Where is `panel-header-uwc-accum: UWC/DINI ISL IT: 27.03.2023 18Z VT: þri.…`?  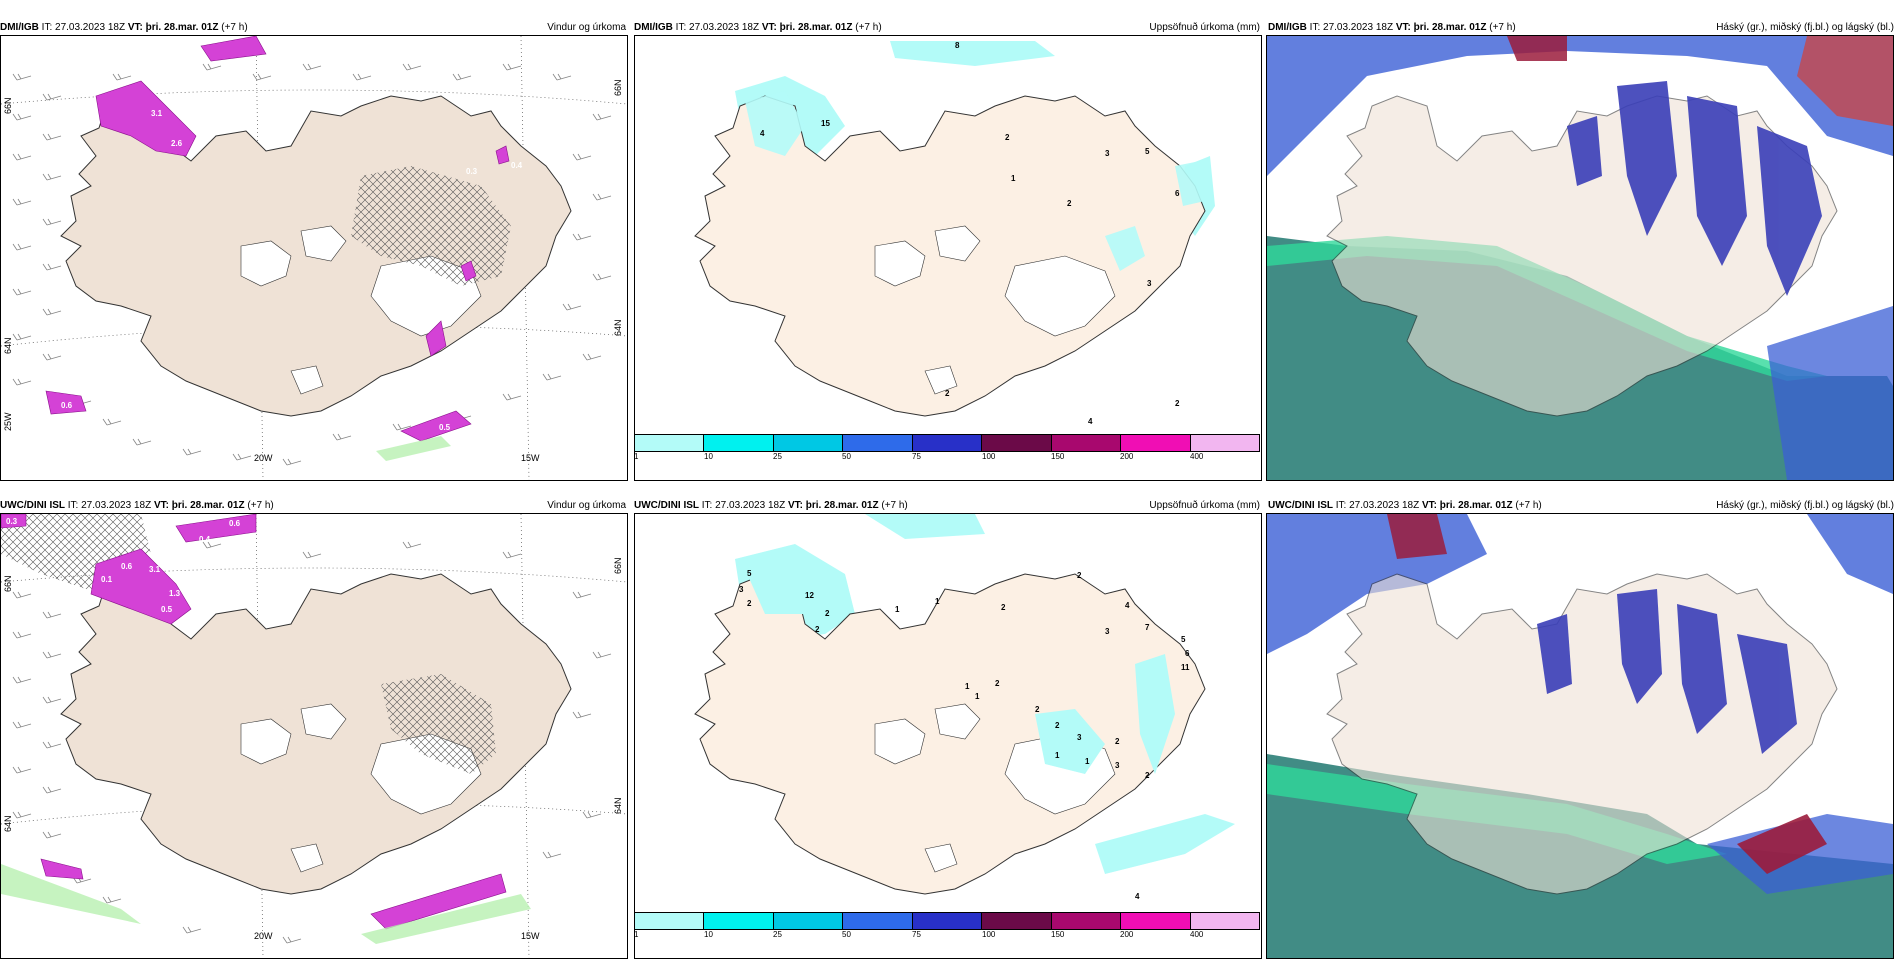
panel-header-uwc-accum: UWC/DINI ISL IT: 27.03.2023 18Z VT: þri.… is located at coordinates (947, 505).